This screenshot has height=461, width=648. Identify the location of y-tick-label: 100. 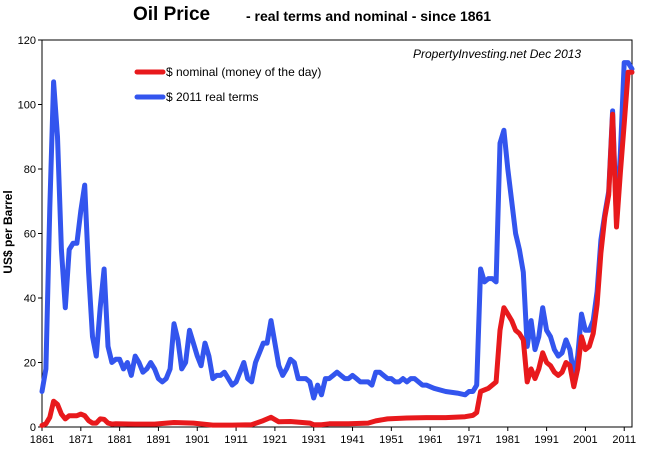
(27, 106).